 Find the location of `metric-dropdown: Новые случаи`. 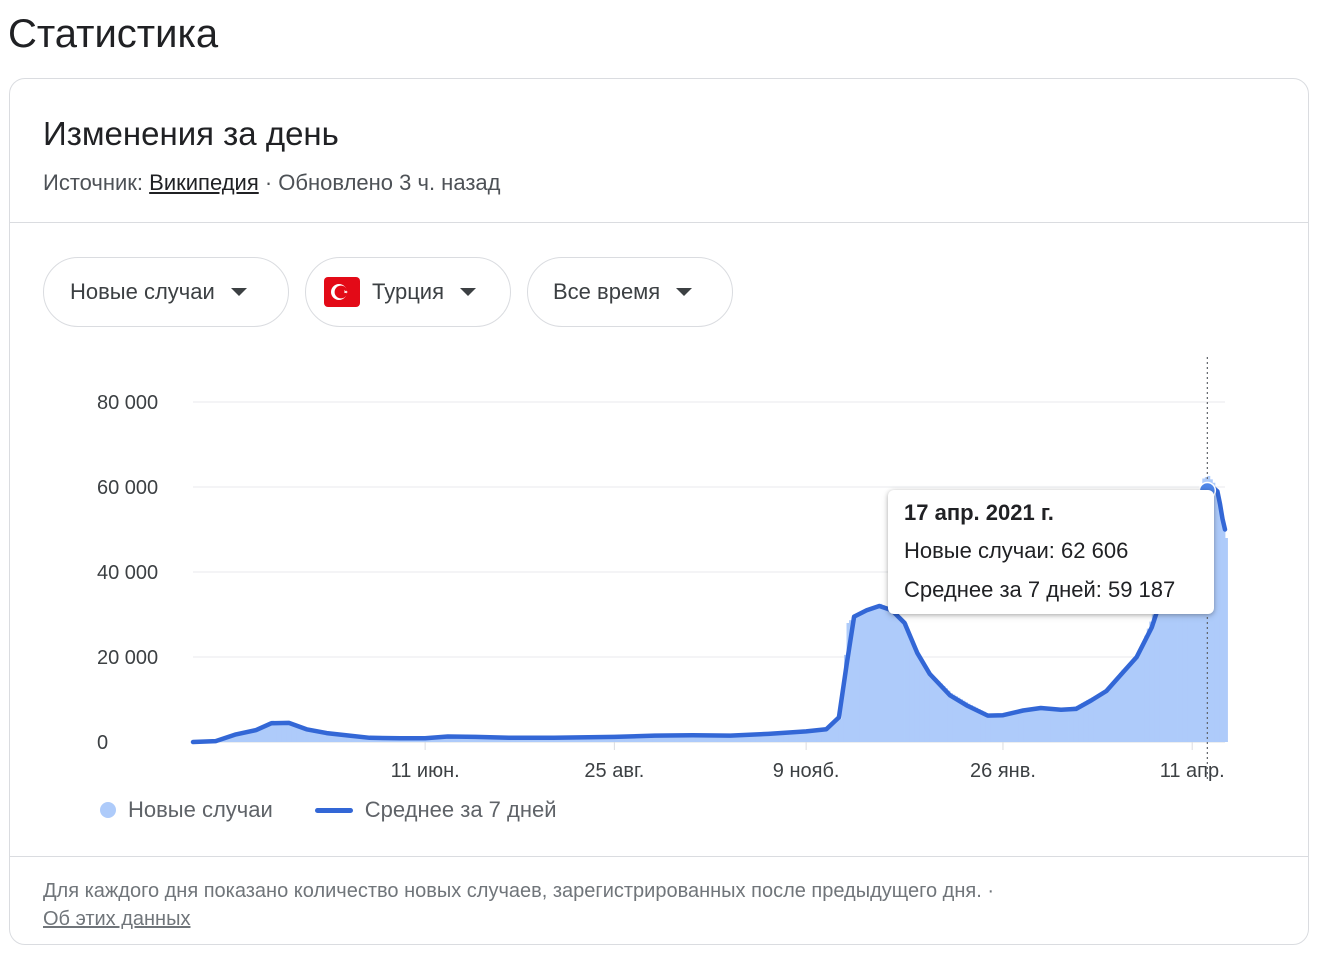

metric-dropdown: Новые случаи is located at coordinates (166, 292).